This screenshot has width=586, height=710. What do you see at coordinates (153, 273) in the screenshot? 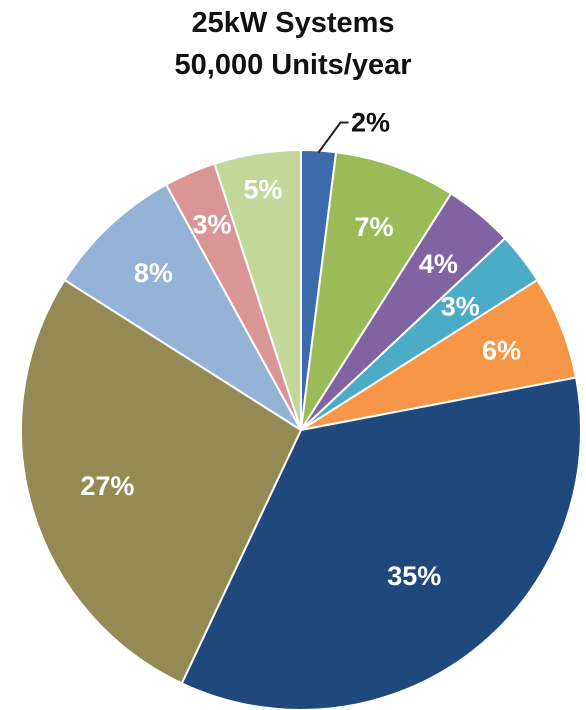
I see `slice-data-label: 8%` at bounding box center [153, 273].